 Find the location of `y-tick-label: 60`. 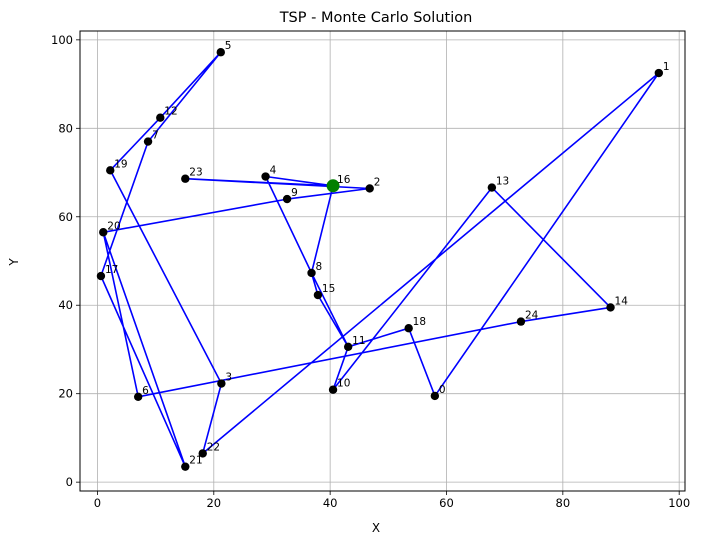

y-tick-label: 60 is located at coordinates (65, 217).